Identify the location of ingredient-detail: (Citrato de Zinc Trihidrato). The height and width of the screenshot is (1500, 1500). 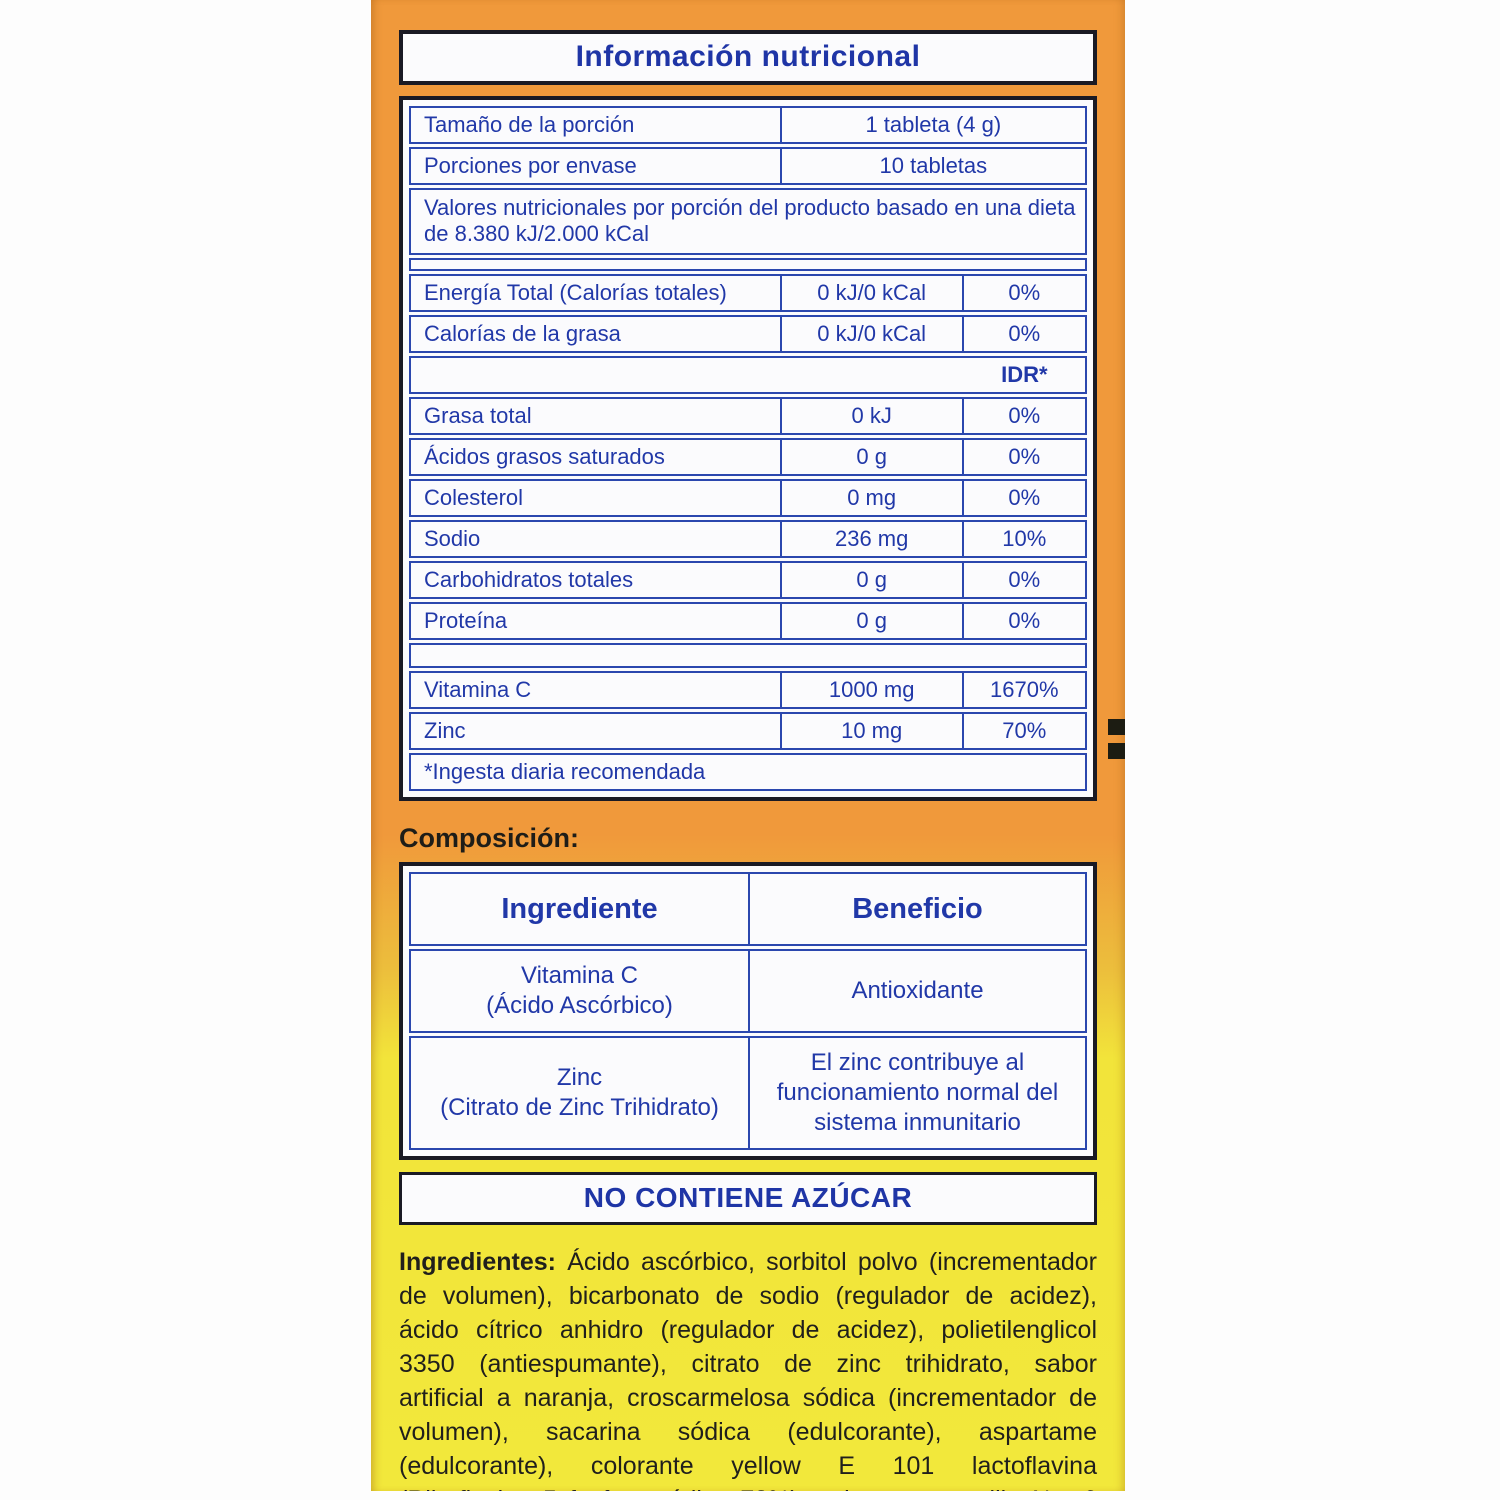
(579, 1107).